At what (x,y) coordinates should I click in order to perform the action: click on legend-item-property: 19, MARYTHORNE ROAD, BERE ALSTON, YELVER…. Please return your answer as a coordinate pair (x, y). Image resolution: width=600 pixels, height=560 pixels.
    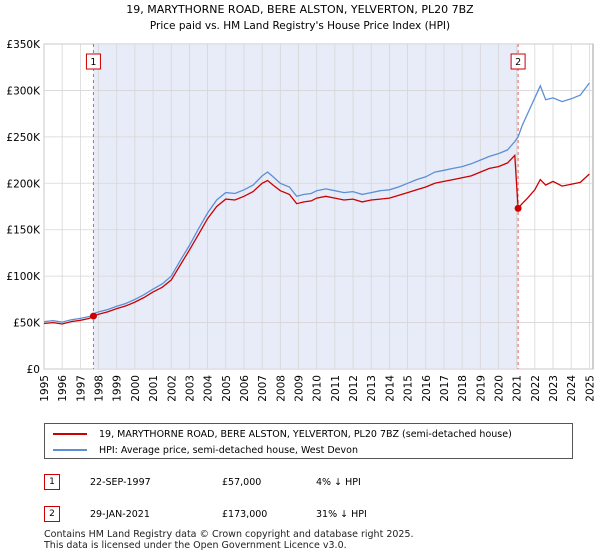
    Looking at the image, I should click on (282, 434).